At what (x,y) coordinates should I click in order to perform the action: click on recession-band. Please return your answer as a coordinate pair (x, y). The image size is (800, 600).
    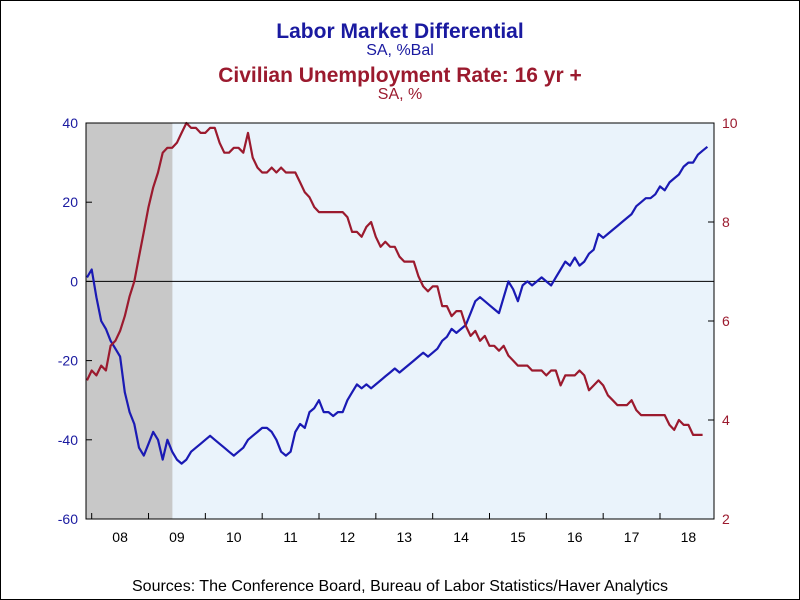
    Looking at the image, I should click on (129, 321).